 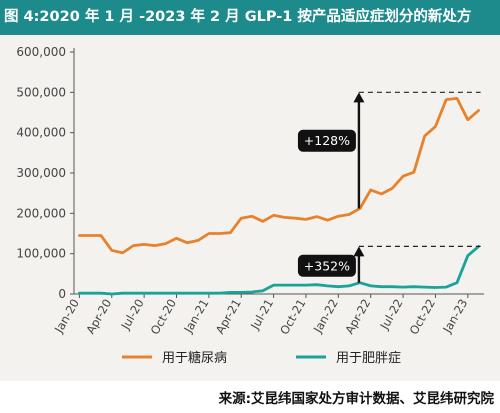 I want to click on x-tick-label: Jul-22, so click(x=391, y=315).